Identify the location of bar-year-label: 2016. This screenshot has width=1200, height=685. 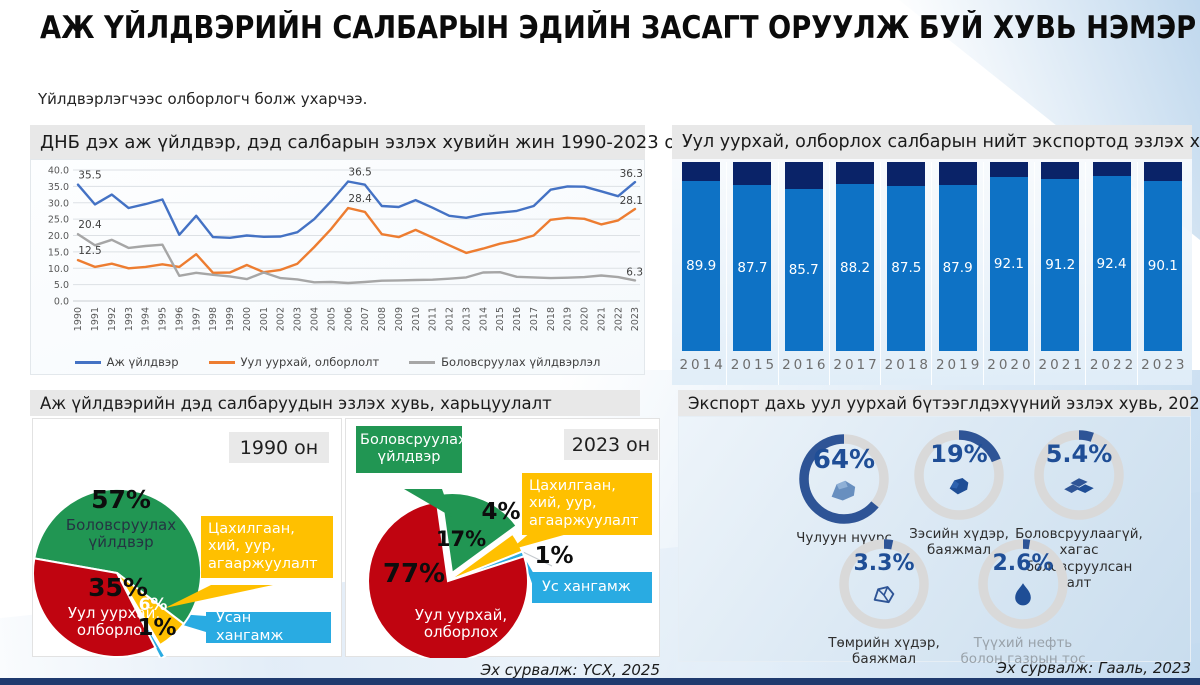
(805, 365).